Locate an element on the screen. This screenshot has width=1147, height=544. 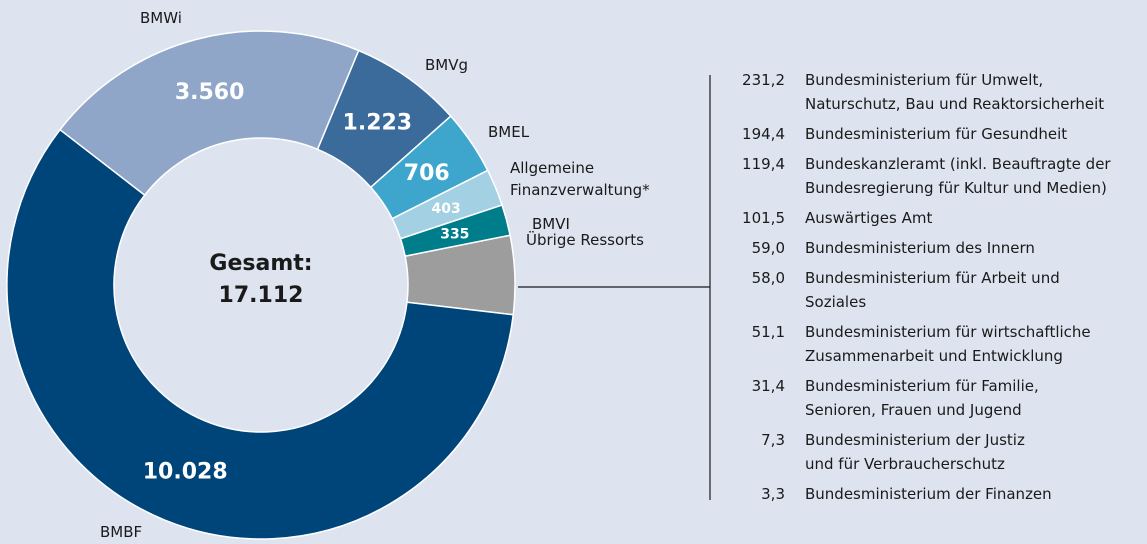
breakdown-value: 119,4 is located at coordinates (763, 164).